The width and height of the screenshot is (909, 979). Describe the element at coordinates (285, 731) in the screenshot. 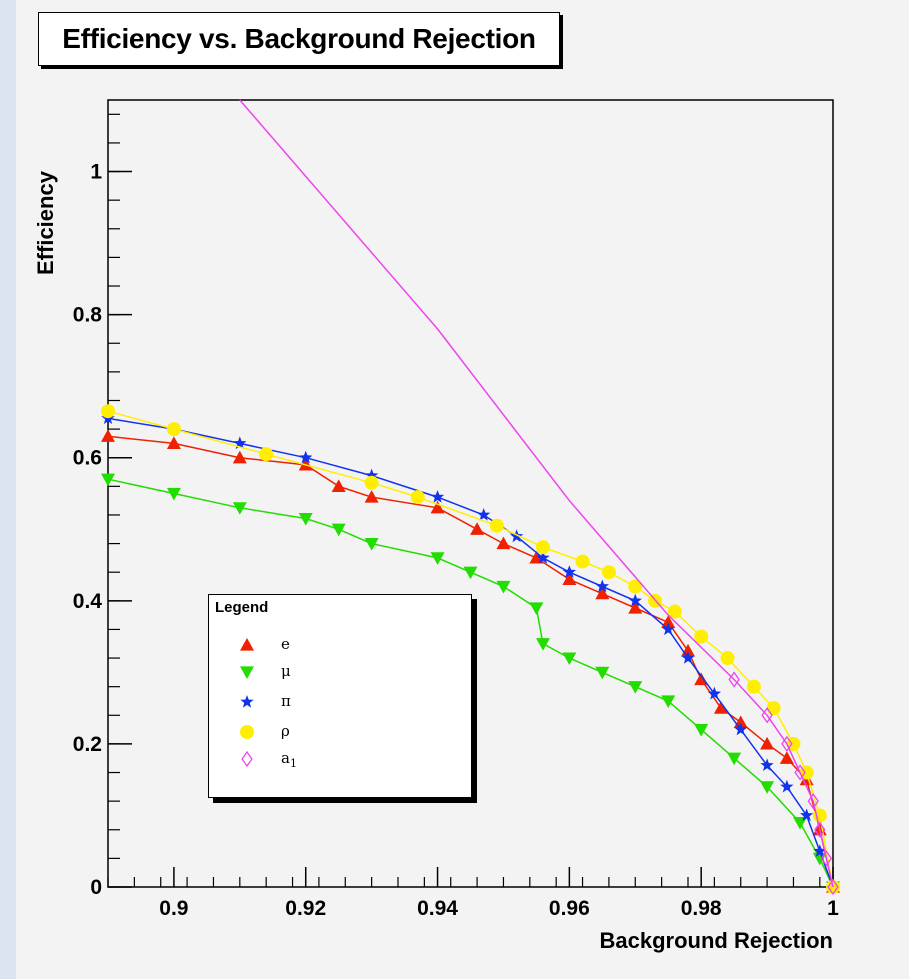

I see `legend-label-text: ρ` at that location.